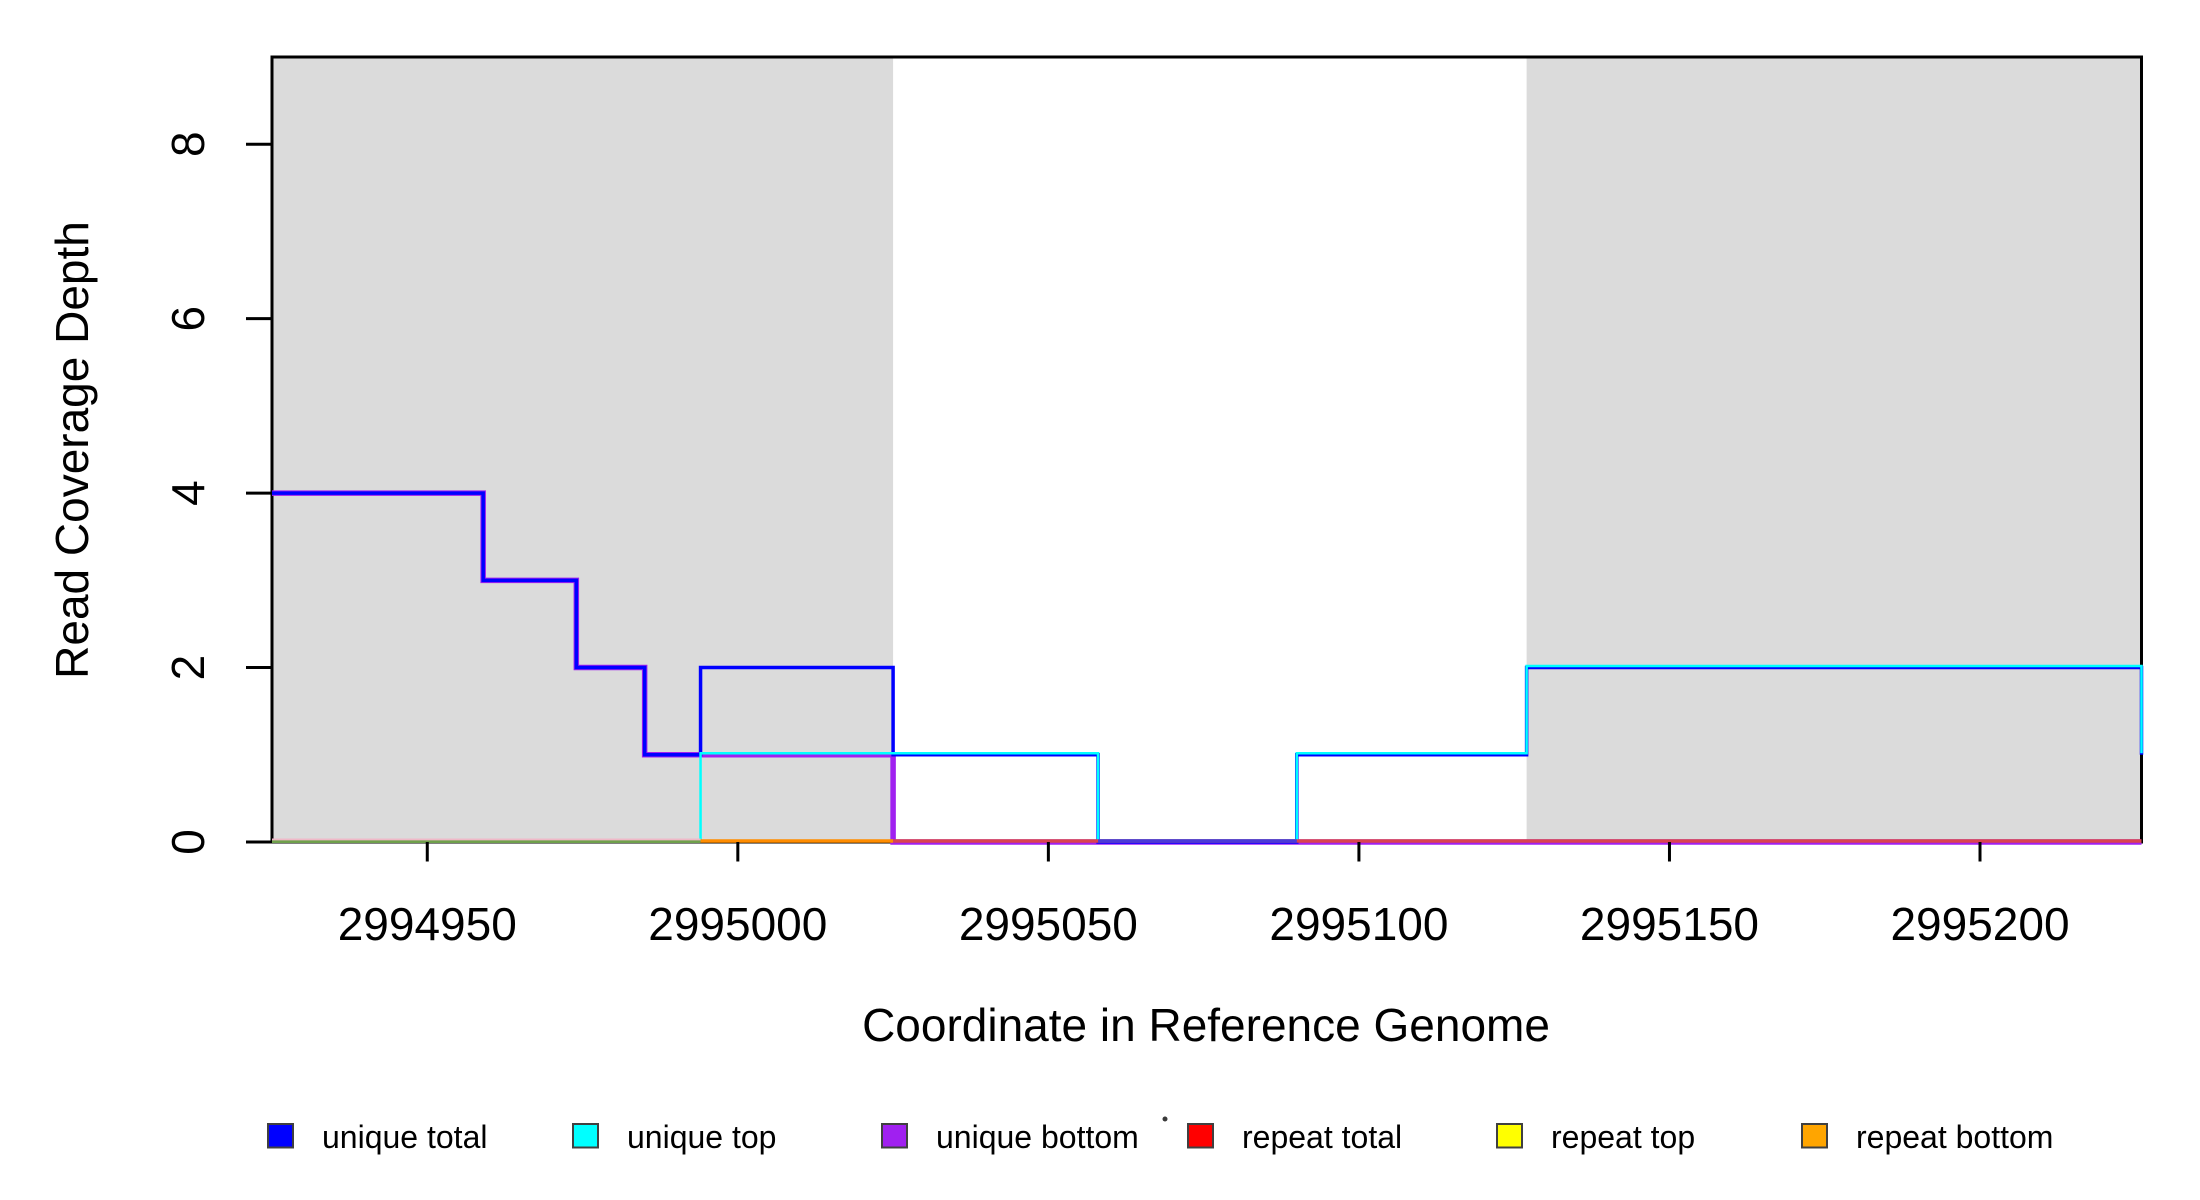 This screenshot has height=1200, width=2200. Describe the element at coordinates (188, 319) in the screenshot. I see `y-tick-label: 6` at that location.